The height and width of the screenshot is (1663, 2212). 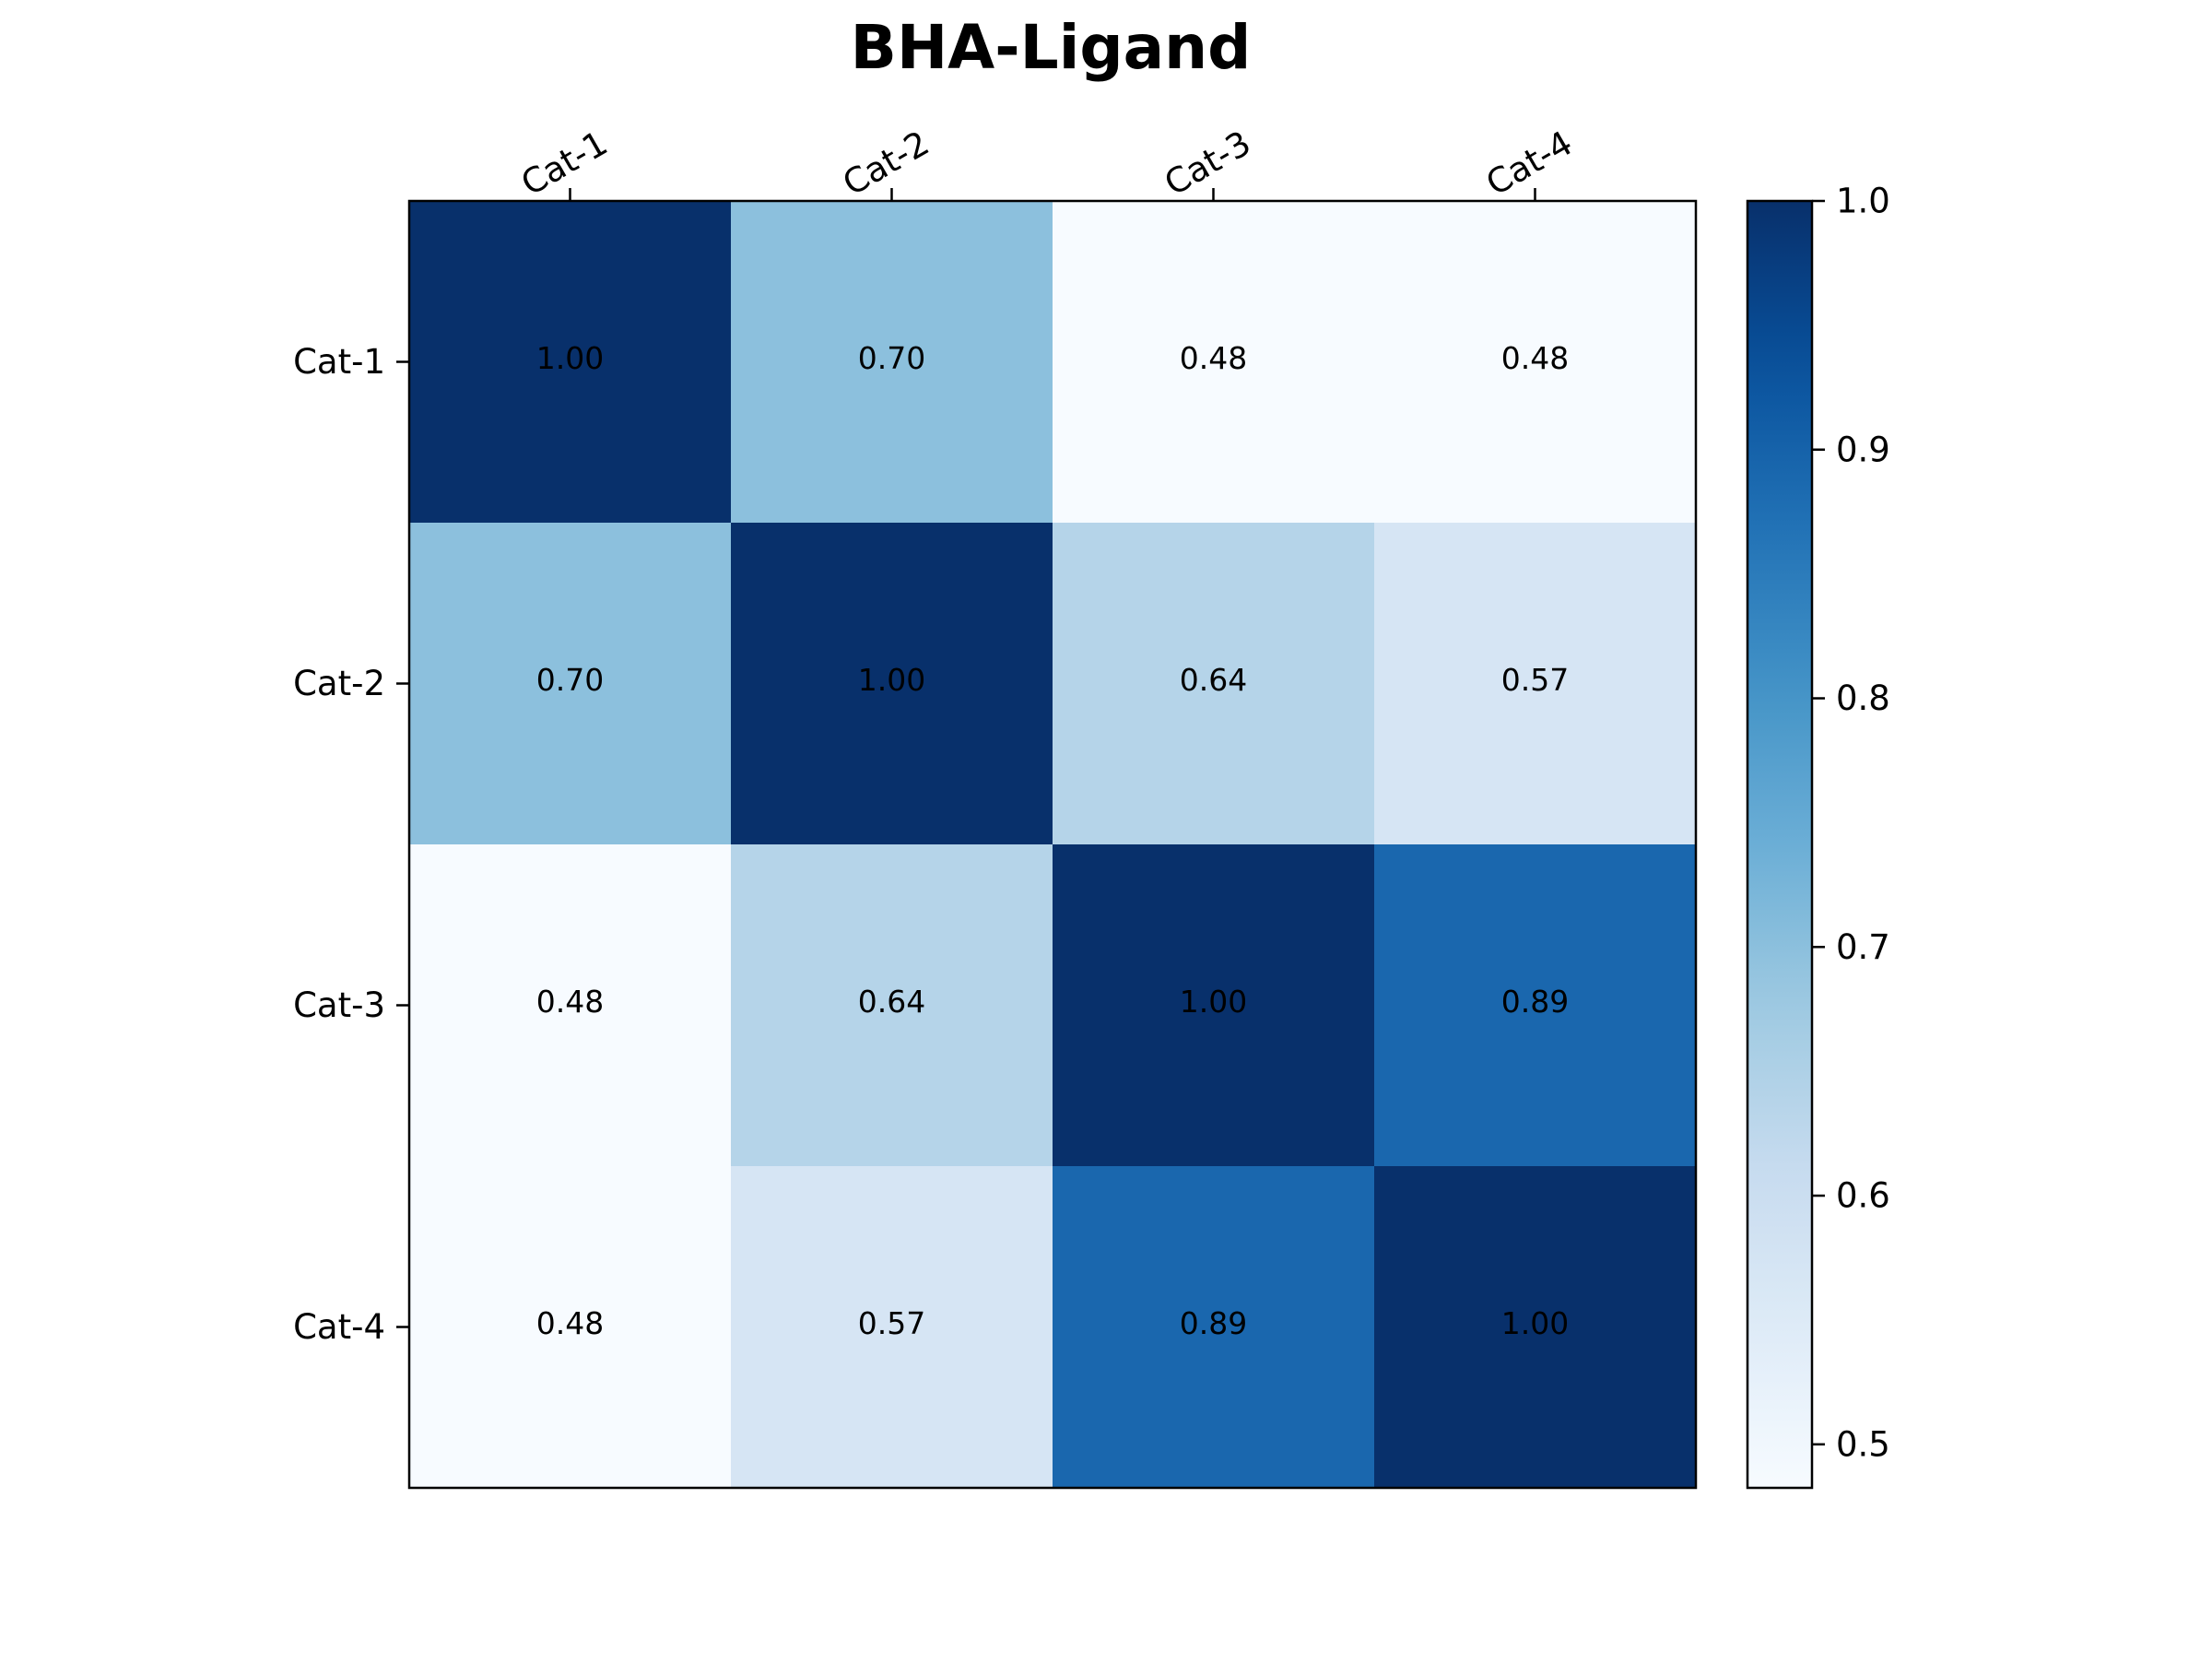 I want to click on cell-value-label-3-3: 1.00, so click(x=1213, y=1002).